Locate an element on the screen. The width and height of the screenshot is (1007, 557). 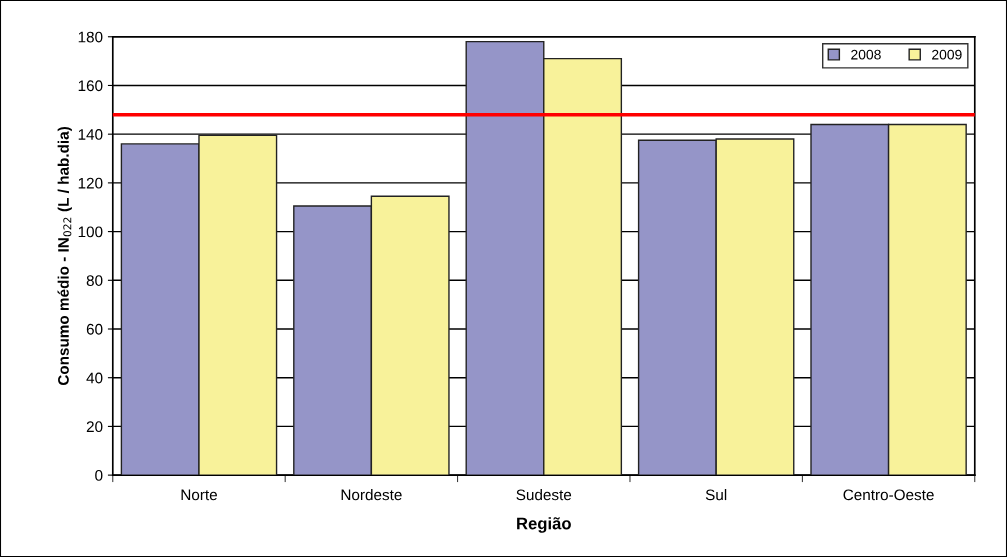
x-tick-label: Sul is located at coordinates (716, 495).